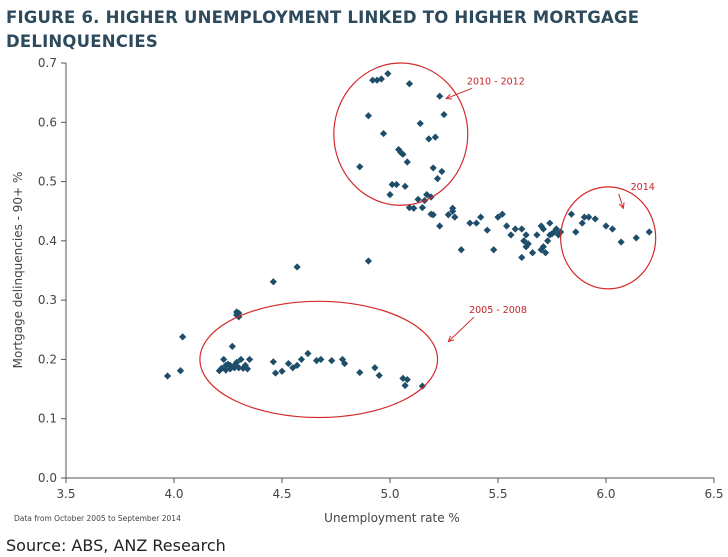  Describe the element at coordinates (47, 241) in the screenshot. I see `y-tick-label: 0.4` at that location.